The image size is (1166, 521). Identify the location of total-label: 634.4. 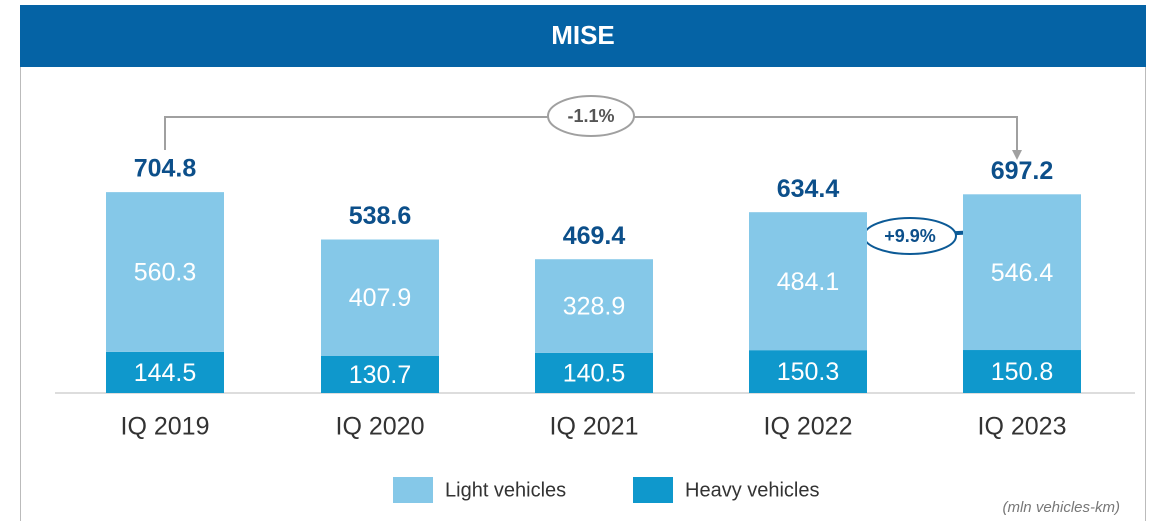
(808, 189).